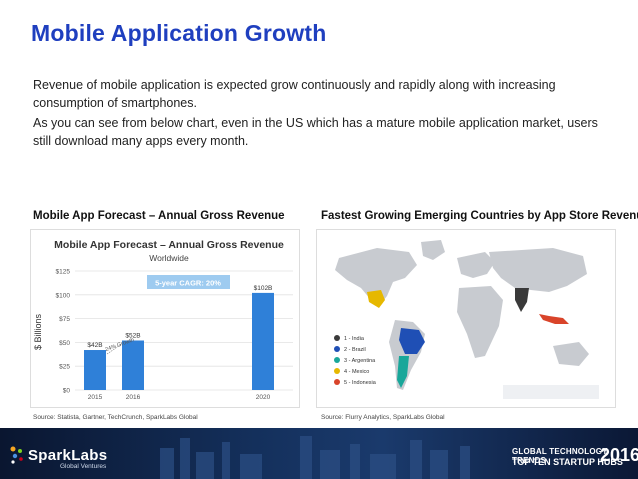 This screenshot has width=638, height=479. I want to click on india-shape, so click(522, 300).